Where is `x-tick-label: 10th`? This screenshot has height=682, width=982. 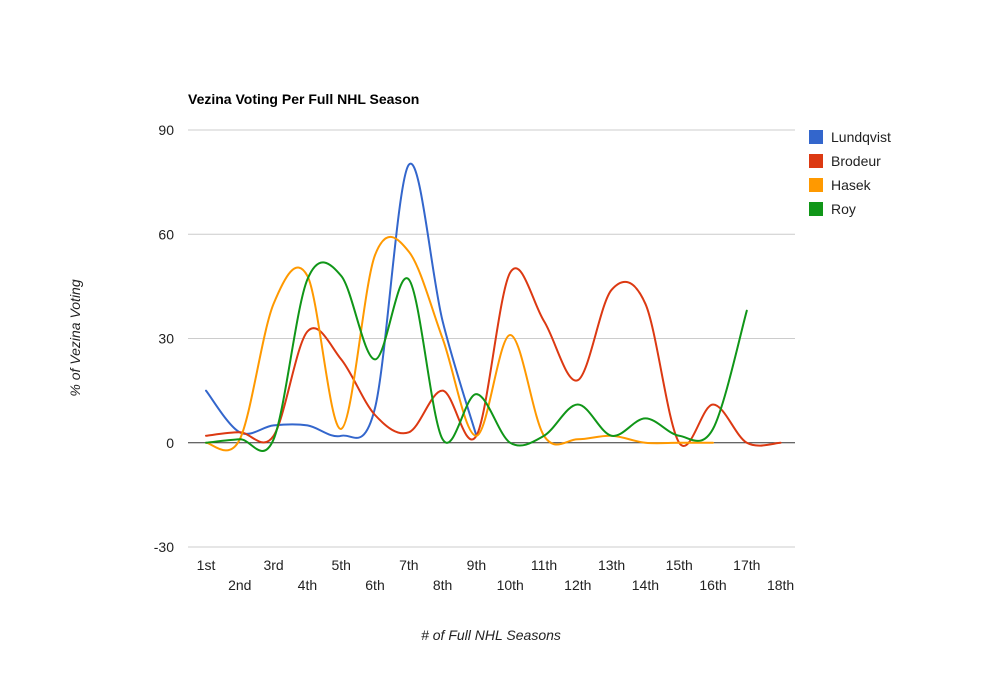
x-tick-label: 10th is located at coordinates (510, 585).